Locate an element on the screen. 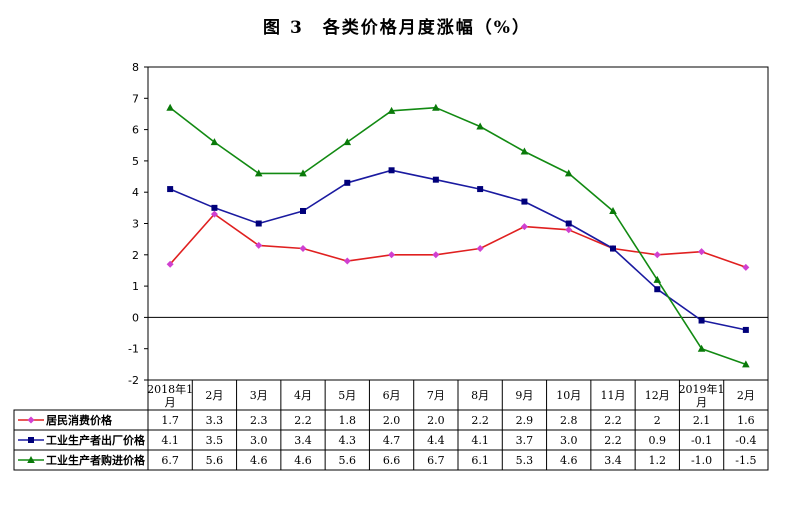  data-label: -1.5 is located at coordinates (745, 460).